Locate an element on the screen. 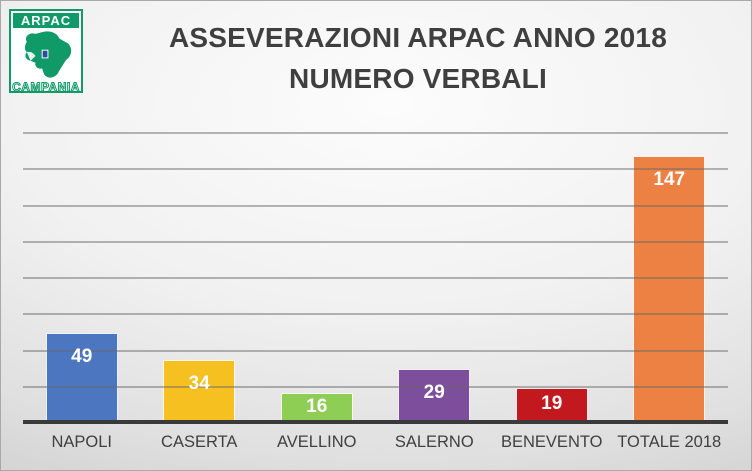 Image resolution: width=752 pixels, height=471 pixels. bar-caserta is located at coordinates (199, 391).